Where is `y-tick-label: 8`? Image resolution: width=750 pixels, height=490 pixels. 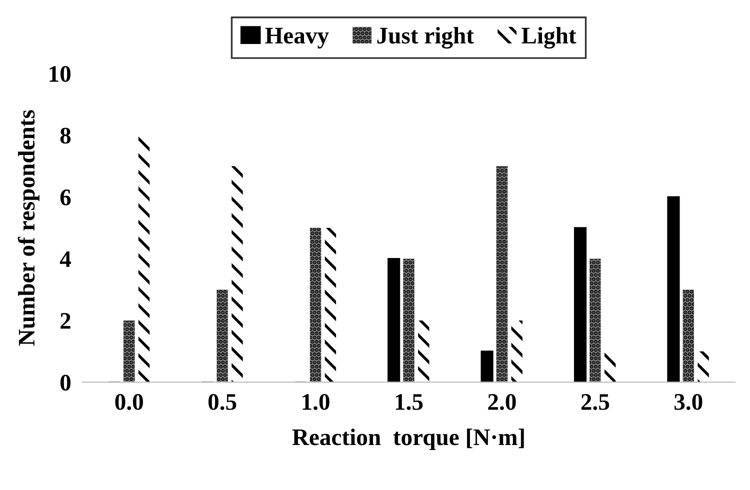
y-tick-label: 8 is located at coordinates (65, 136).